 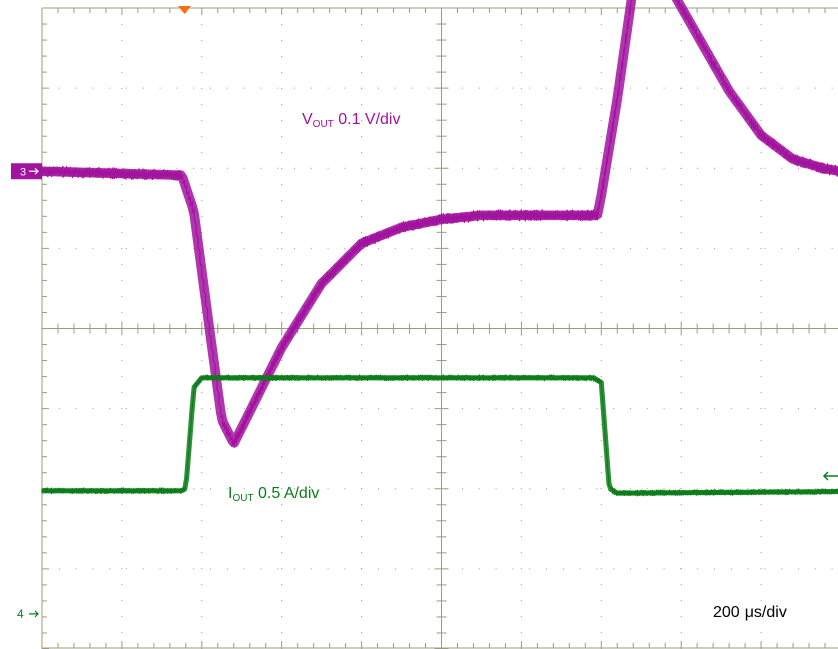 What do you see at coordinates (830, 476) in the screenshot?
I see `right-level-arrow-icon` at bounding box center [830, 476].